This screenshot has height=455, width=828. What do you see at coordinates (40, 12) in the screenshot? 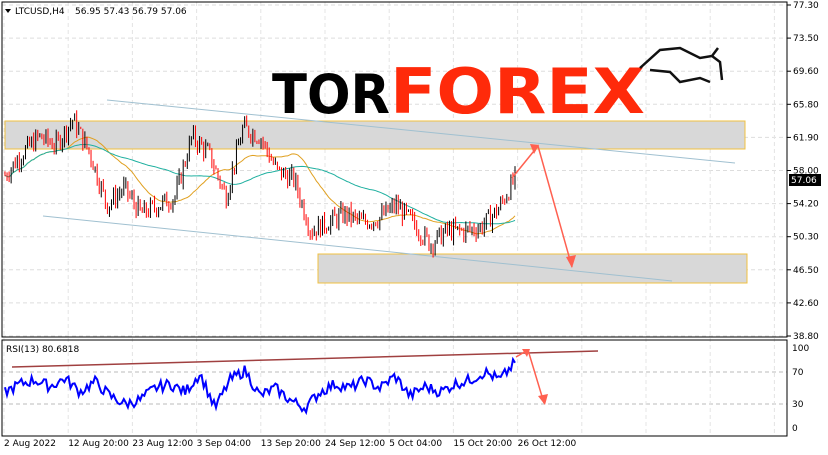
I see `symbol-label: LTCUSD,H4` at bounding box center [40, 12].